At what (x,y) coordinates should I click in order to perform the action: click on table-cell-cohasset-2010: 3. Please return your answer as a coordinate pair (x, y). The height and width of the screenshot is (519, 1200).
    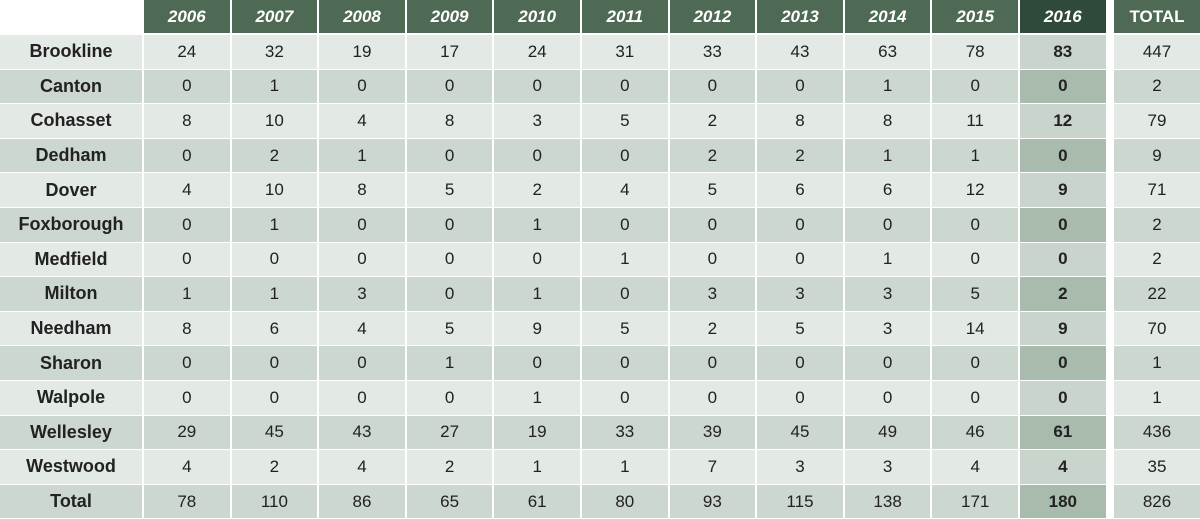
    Looking at the image, I should click on (537, 121).